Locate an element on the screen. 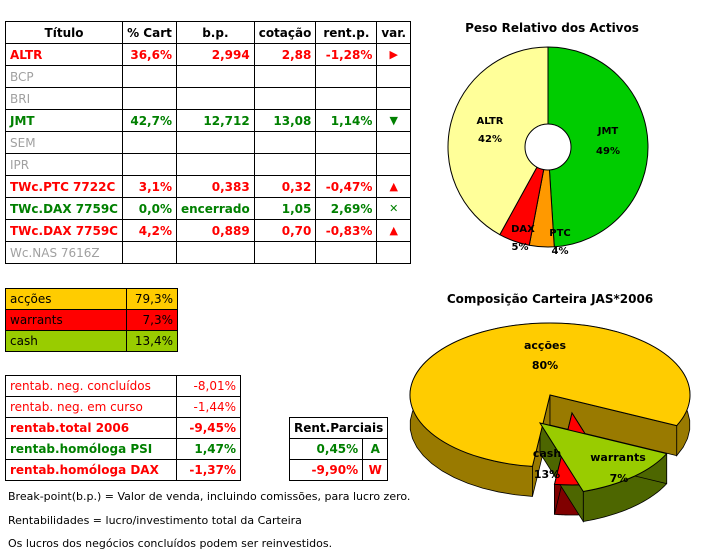  return-row: rentab.homóloga PSI 1,47% is located at coordinates (123, 449).